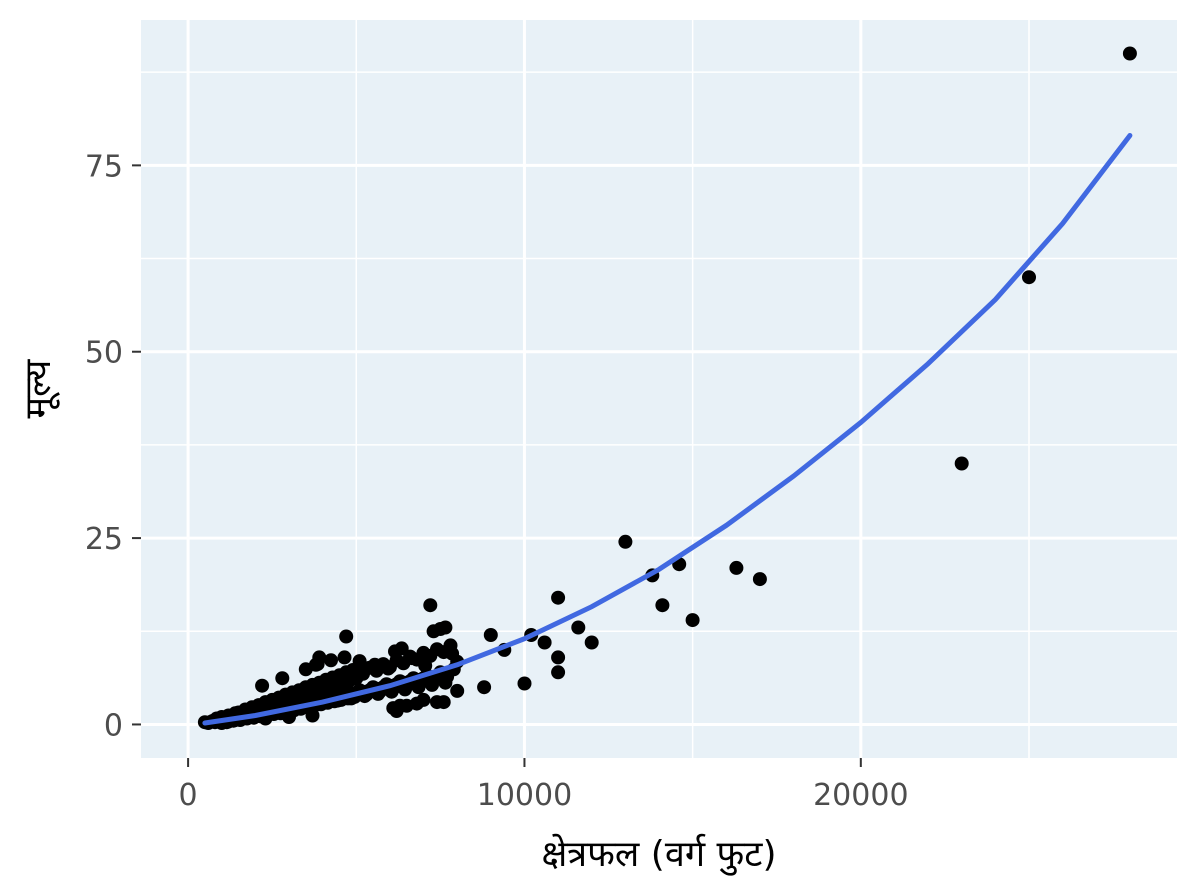 Image resolution: width=1200 pixels, height=896 pixels. What do you see at coordinates (524, 795) in the screenshot?
I see `x-tick-label: 10000` at bounding box center [524, 795].